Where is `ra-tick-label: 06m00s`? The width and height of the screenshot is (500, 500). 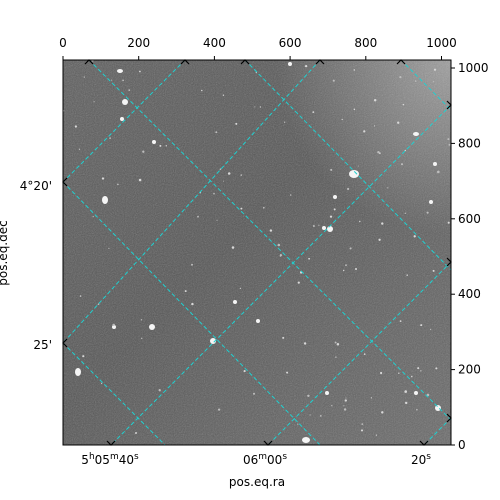 ra-tick-label: 06m00s is located at coordinates (265, 459).